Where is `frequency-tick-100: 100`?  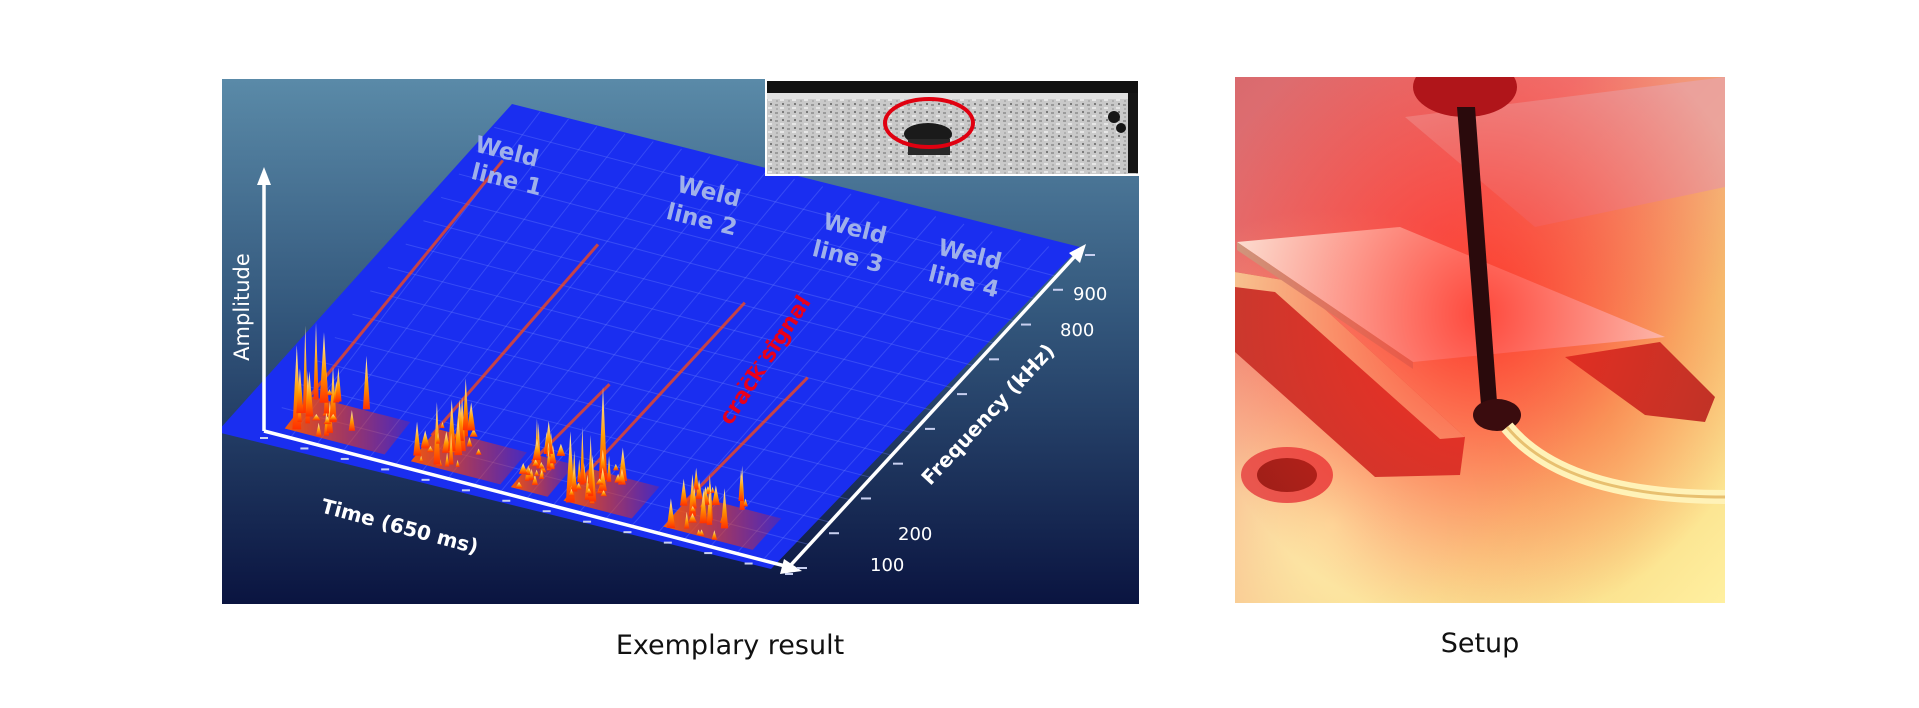
frequency-tick-100: 100 is located at coordinates (887, 565).